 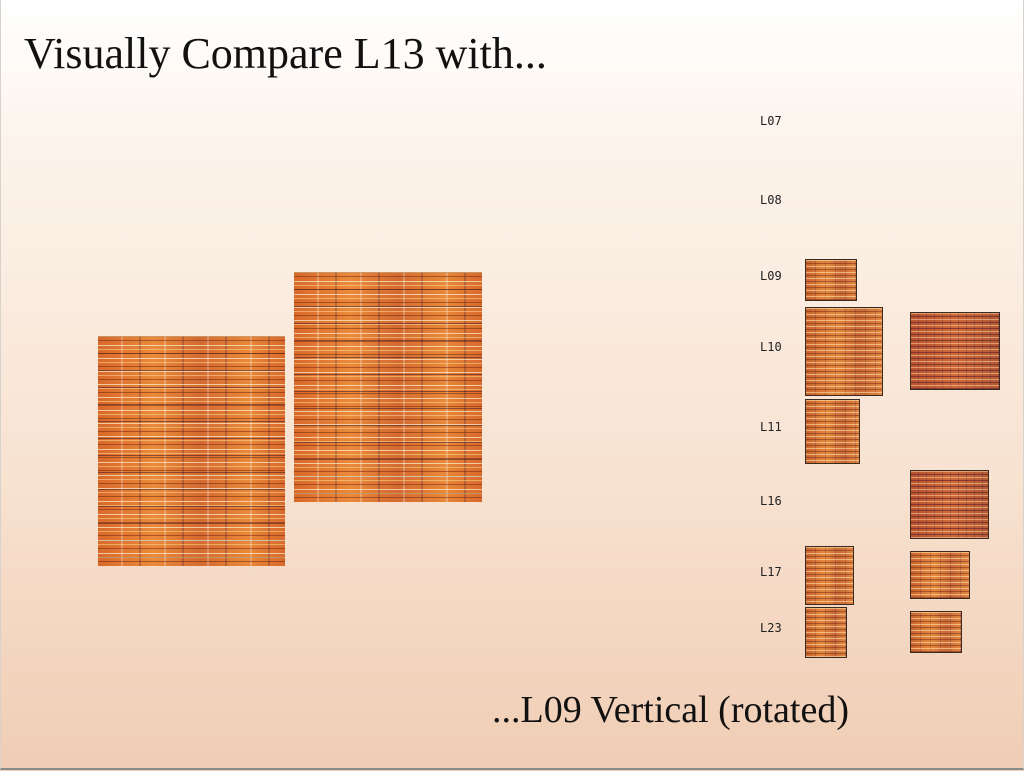 I want to click on thumbnail-l23-b, so click(x=936, y=632).